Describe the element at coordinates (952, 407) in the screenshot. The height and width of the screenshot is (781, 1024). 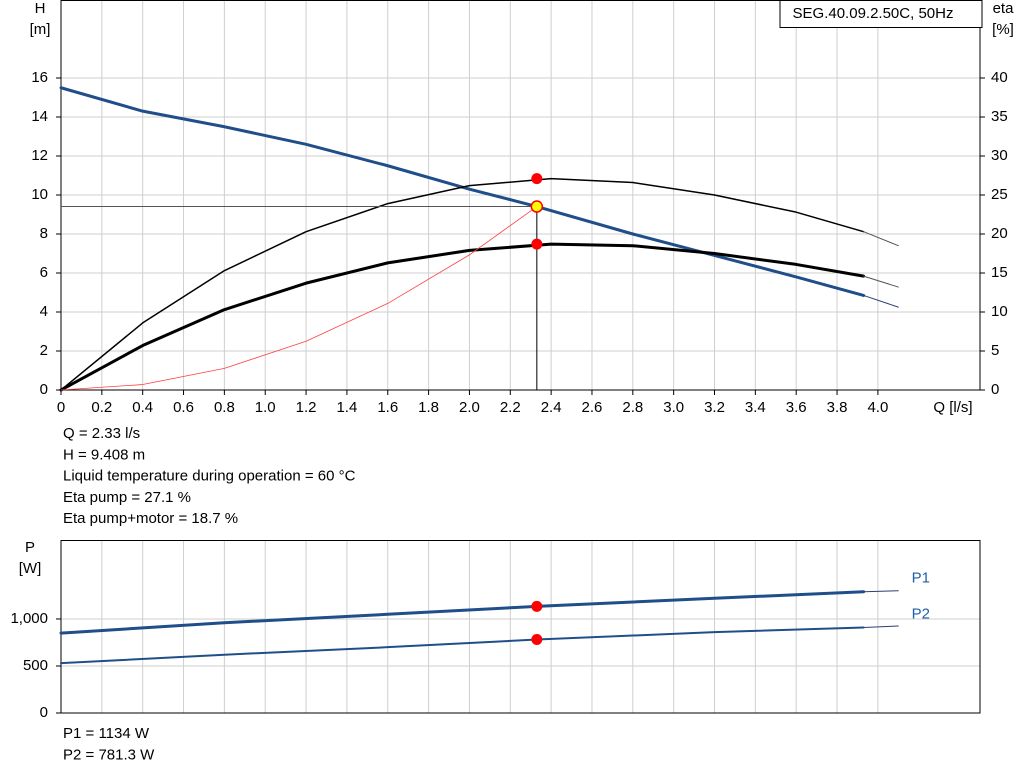
I see `x-axis-label: Q [l/s]` at that location.